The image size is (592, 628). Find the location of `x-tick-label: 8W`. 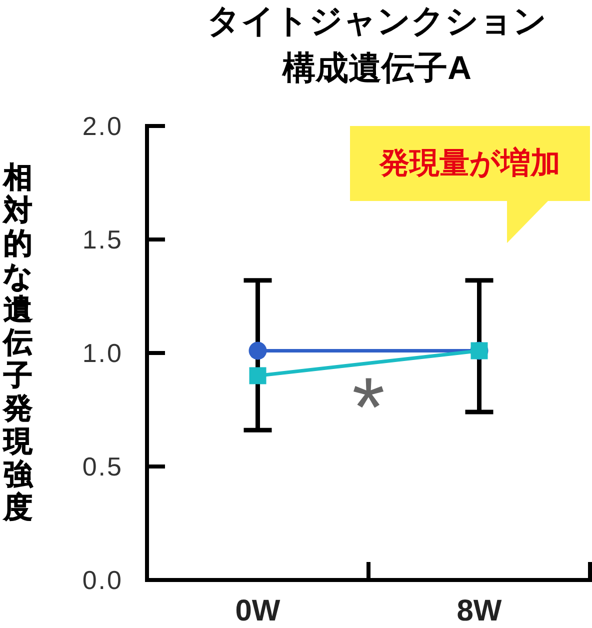

x-tick-label: 8W is located at coordinates (479, 611).